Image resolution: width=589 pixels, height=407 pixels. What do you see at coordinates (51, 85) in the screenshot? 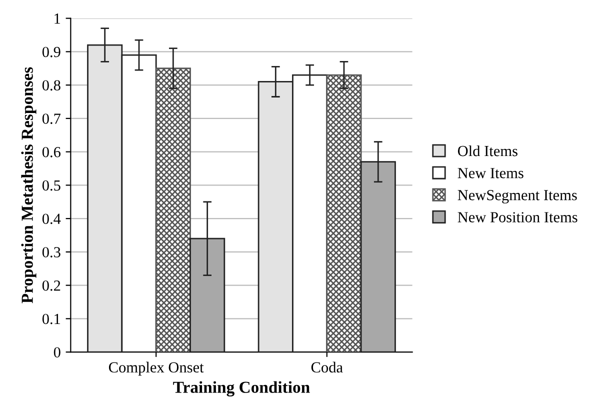
I see `y-tick-label: 0.8` at bounding box center [51, 85].